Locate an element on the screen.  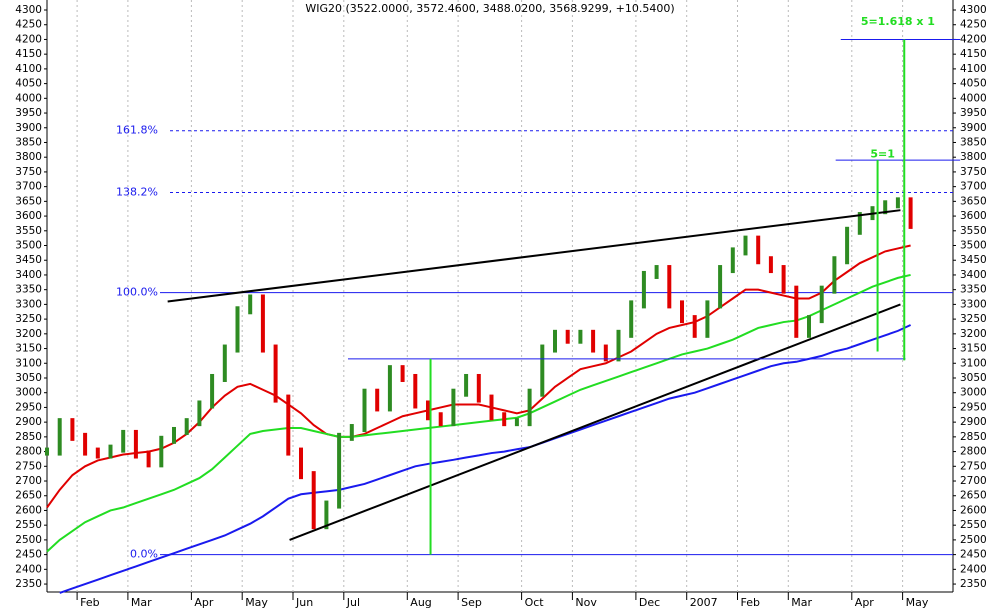
y-tick-label: 3650 is located at coordinates (28, 201).